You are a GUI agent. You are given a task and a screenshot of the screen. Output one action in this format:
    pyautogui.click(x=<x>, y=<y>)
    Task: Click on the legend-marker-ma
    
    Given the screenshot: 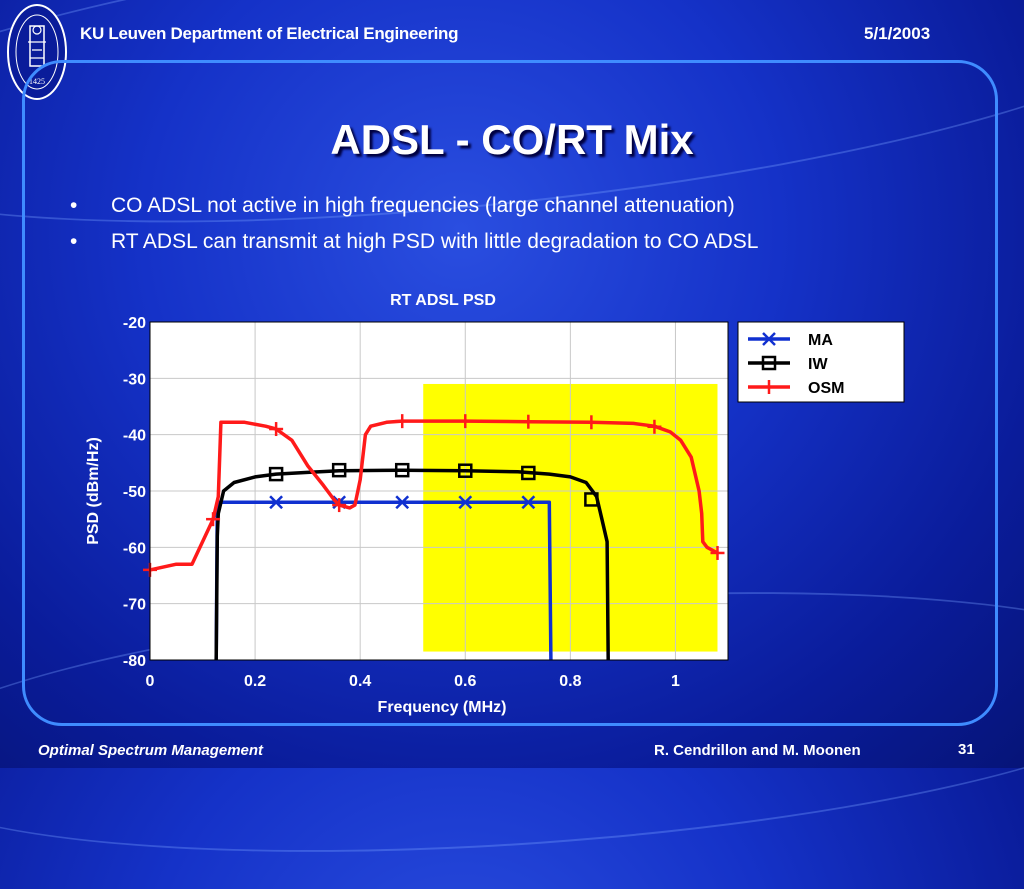 What is the action you would take?
    pyautogui.click(x=769, y=339)
    